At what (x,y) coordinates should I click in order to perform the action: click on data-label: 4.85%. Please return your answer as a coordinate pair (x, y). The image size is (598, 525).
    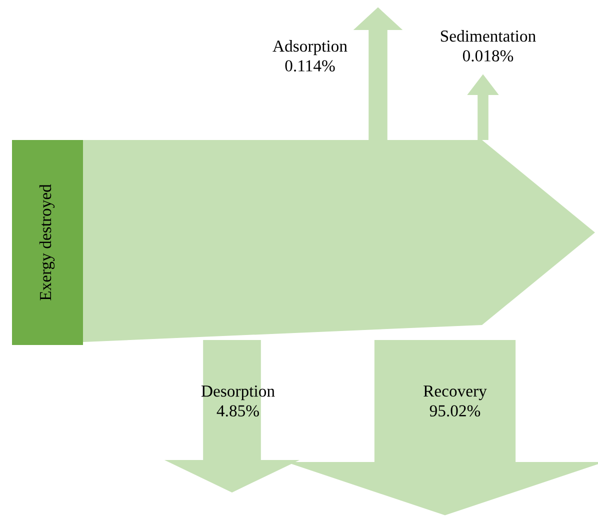
    Looking at the image, I should click on (237, 411).